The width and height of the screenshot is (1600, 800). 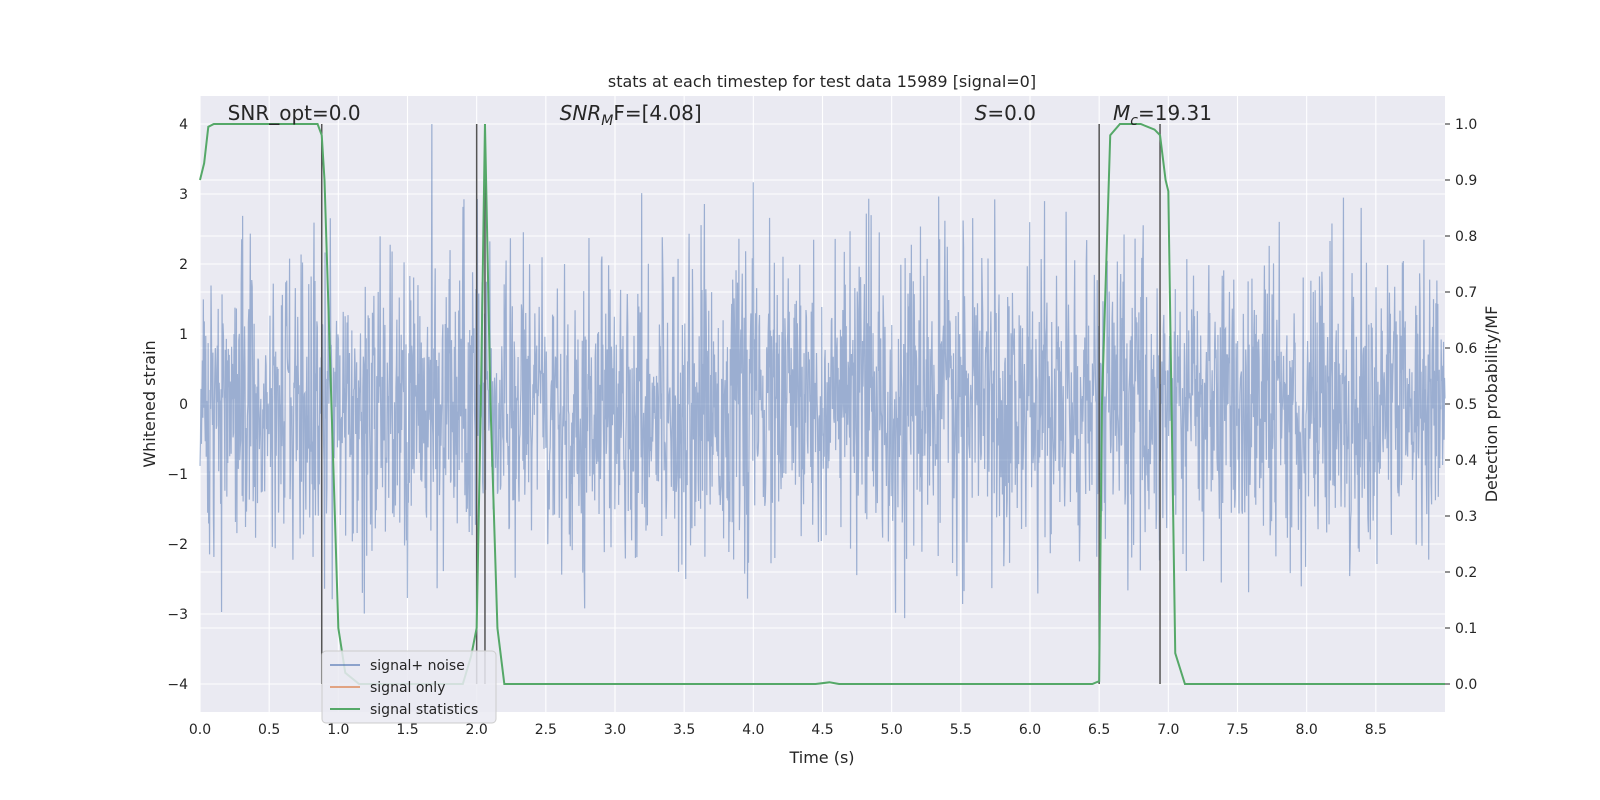 I want to click on legend-entry: signal only, so click(x=407, y=688).